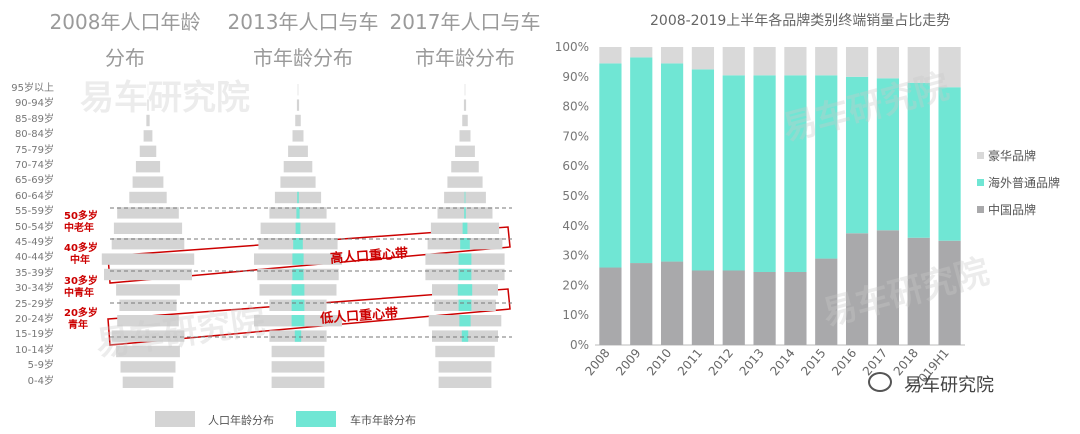 The image size is (1080, 434). Describe the element at coordinates (125, 40) in the screenshot. I see `pyramid-title-2008: 2008年人口年龄 分布` at that location.